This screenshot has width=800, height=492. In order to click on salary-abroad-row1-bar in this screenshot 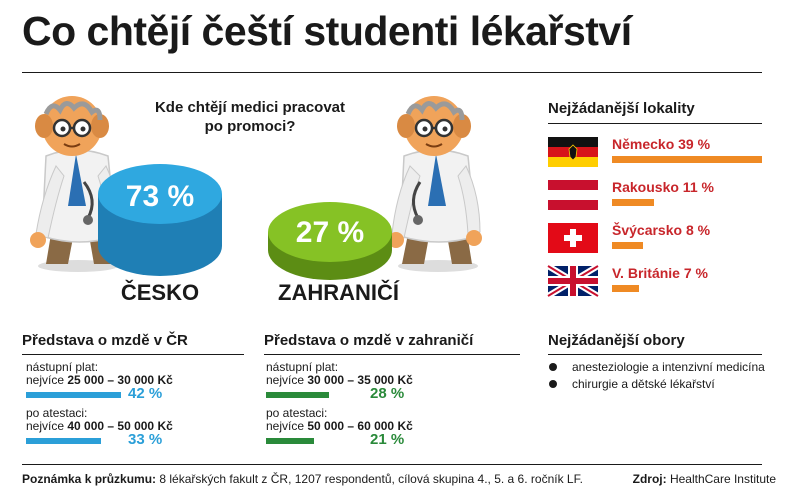, I will do `click(297, 395)`.